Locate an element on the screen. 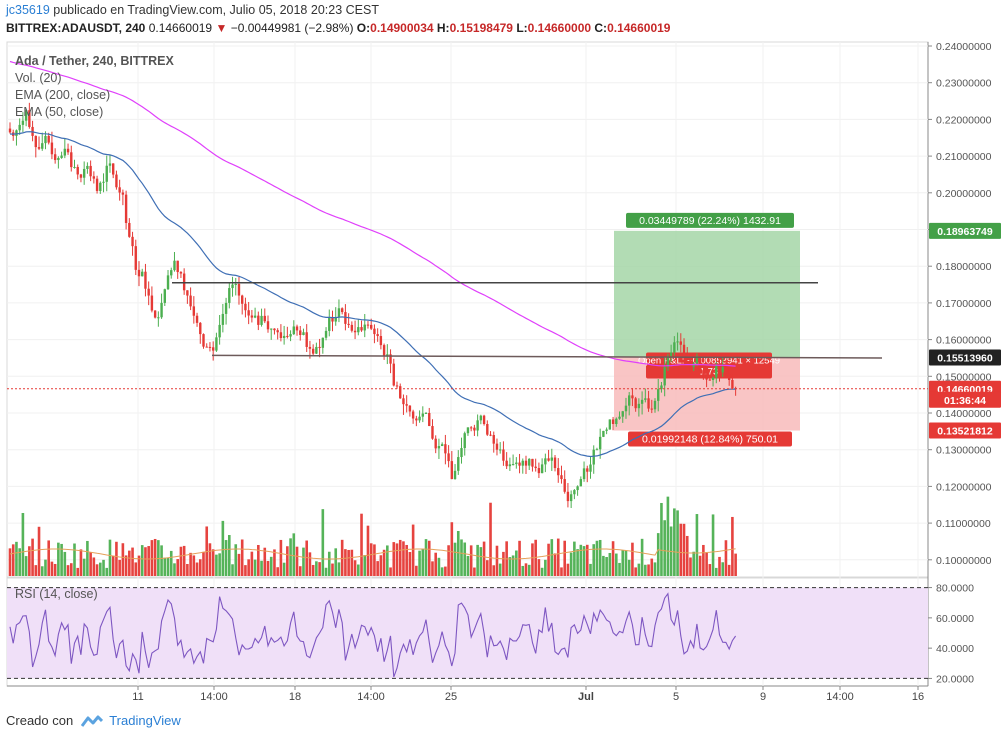 The height and width of the screenshot is (740, 1006). legend-ema50: EMA (50, close) is located at coordinates (59, 112).